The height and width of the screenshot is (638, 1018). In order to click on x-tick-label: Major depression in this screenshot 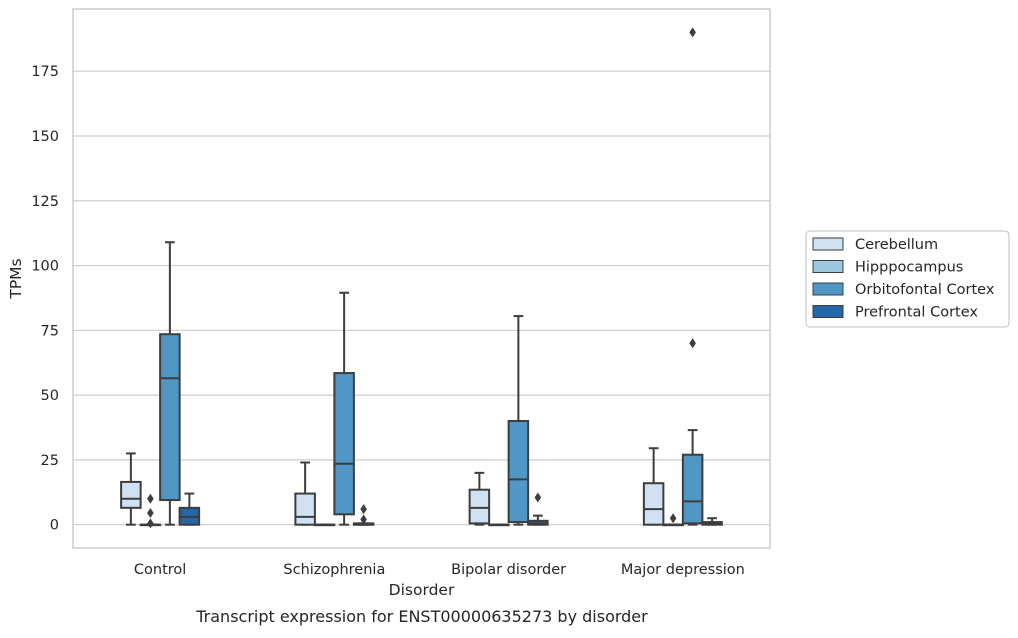, I will do `click(683, 570)`.